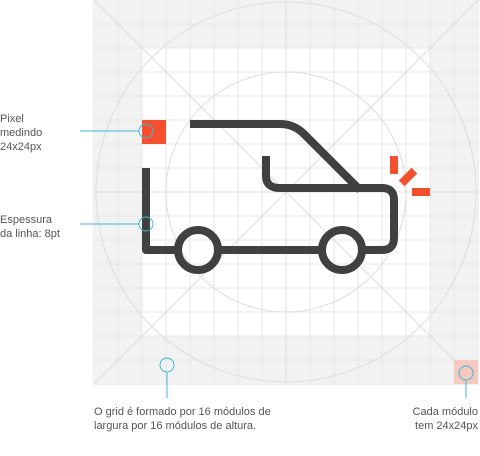 The image size is (480, 456). I want to click on annotation-line: O grid é formado por 16 módulos de, so click(182, 412).